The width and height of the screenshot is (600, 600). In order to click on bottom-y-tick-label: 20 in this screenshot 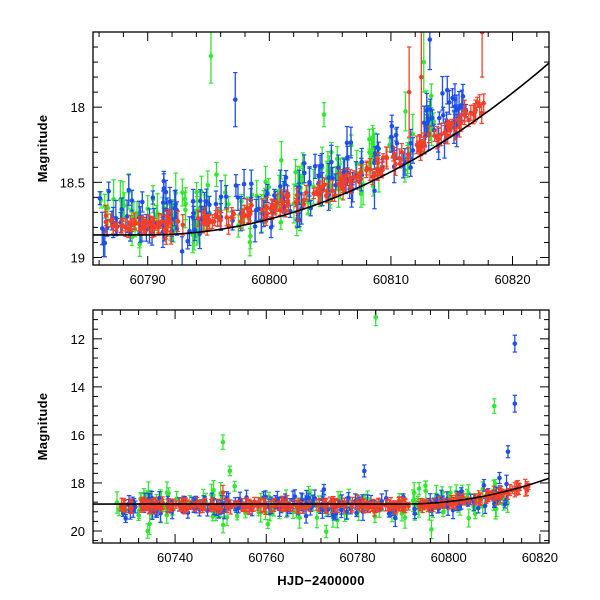, I will do `click(78, 531)`.